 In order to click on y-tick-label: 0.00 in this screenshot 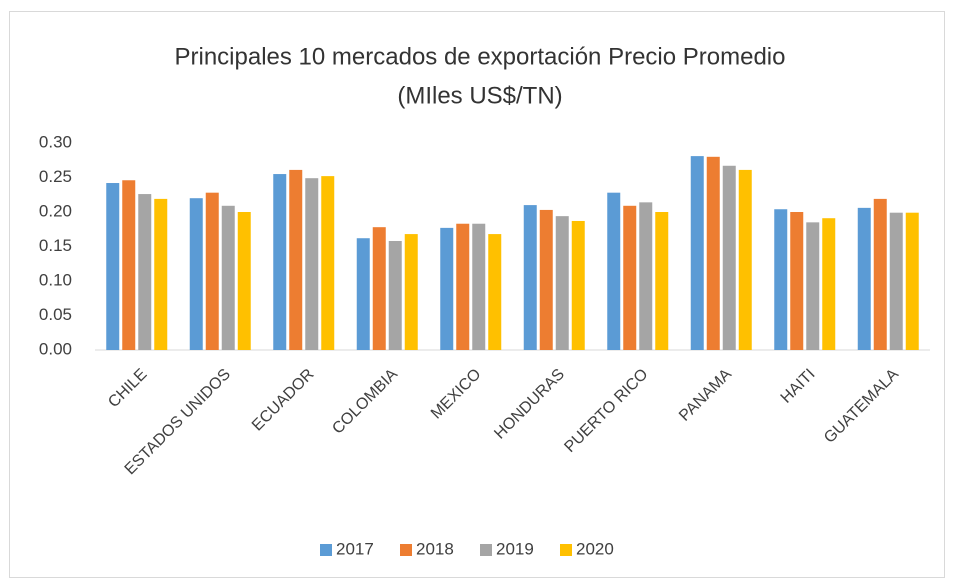, I will do `click(55, 348)`.